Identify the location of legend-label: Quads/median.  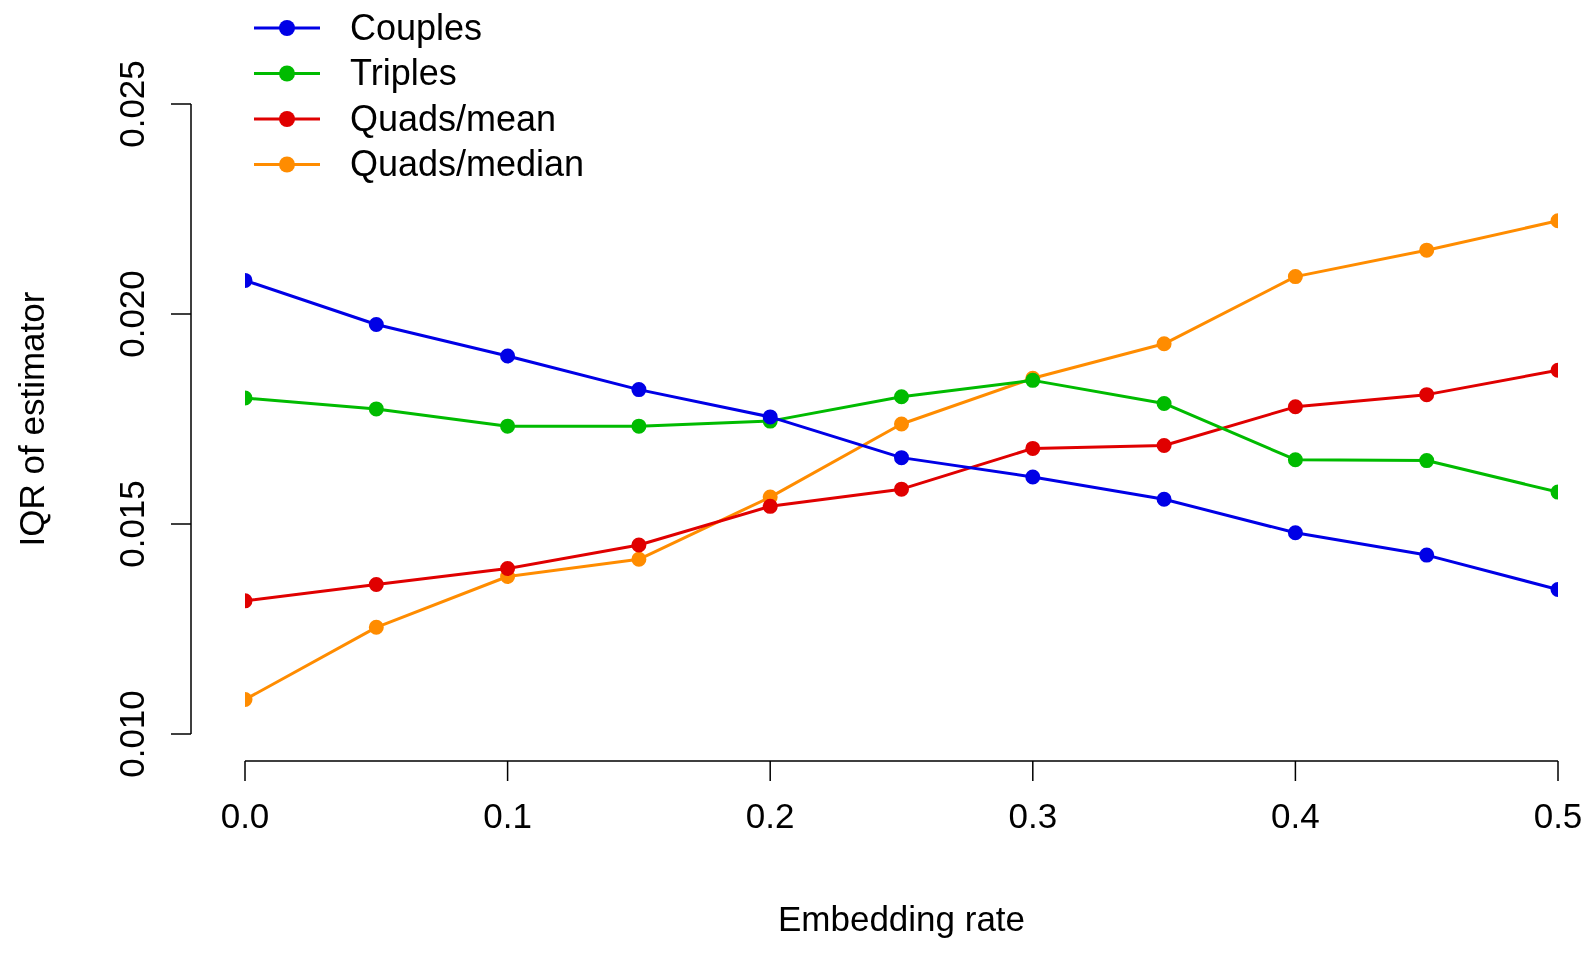
(467, 164).